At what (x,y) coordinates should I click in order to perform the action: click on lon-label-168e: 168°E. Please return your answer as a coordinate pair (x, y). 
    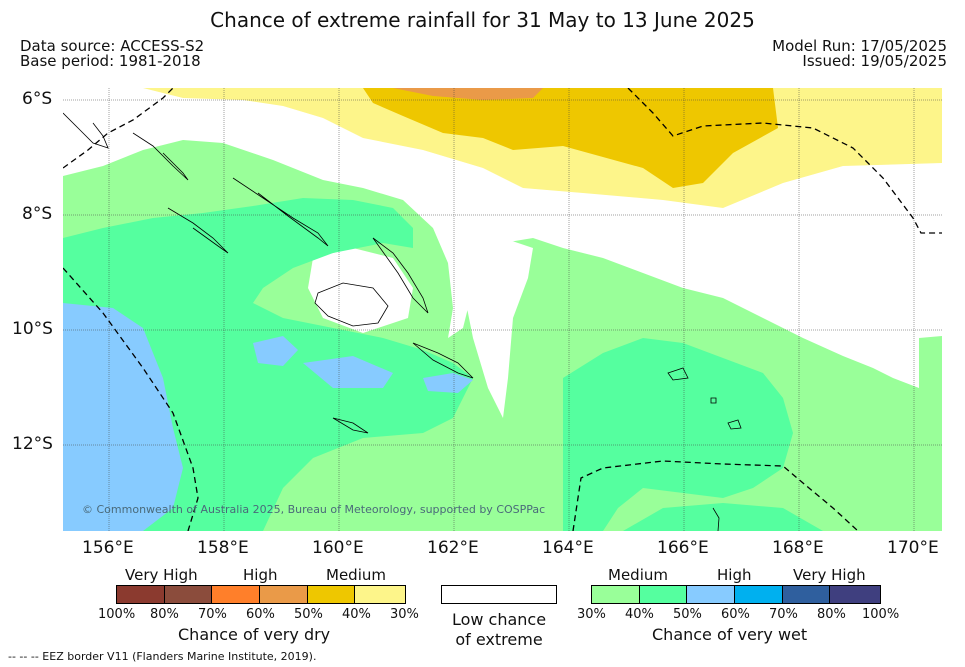
    Looking at the image, I should click on (798, 548).